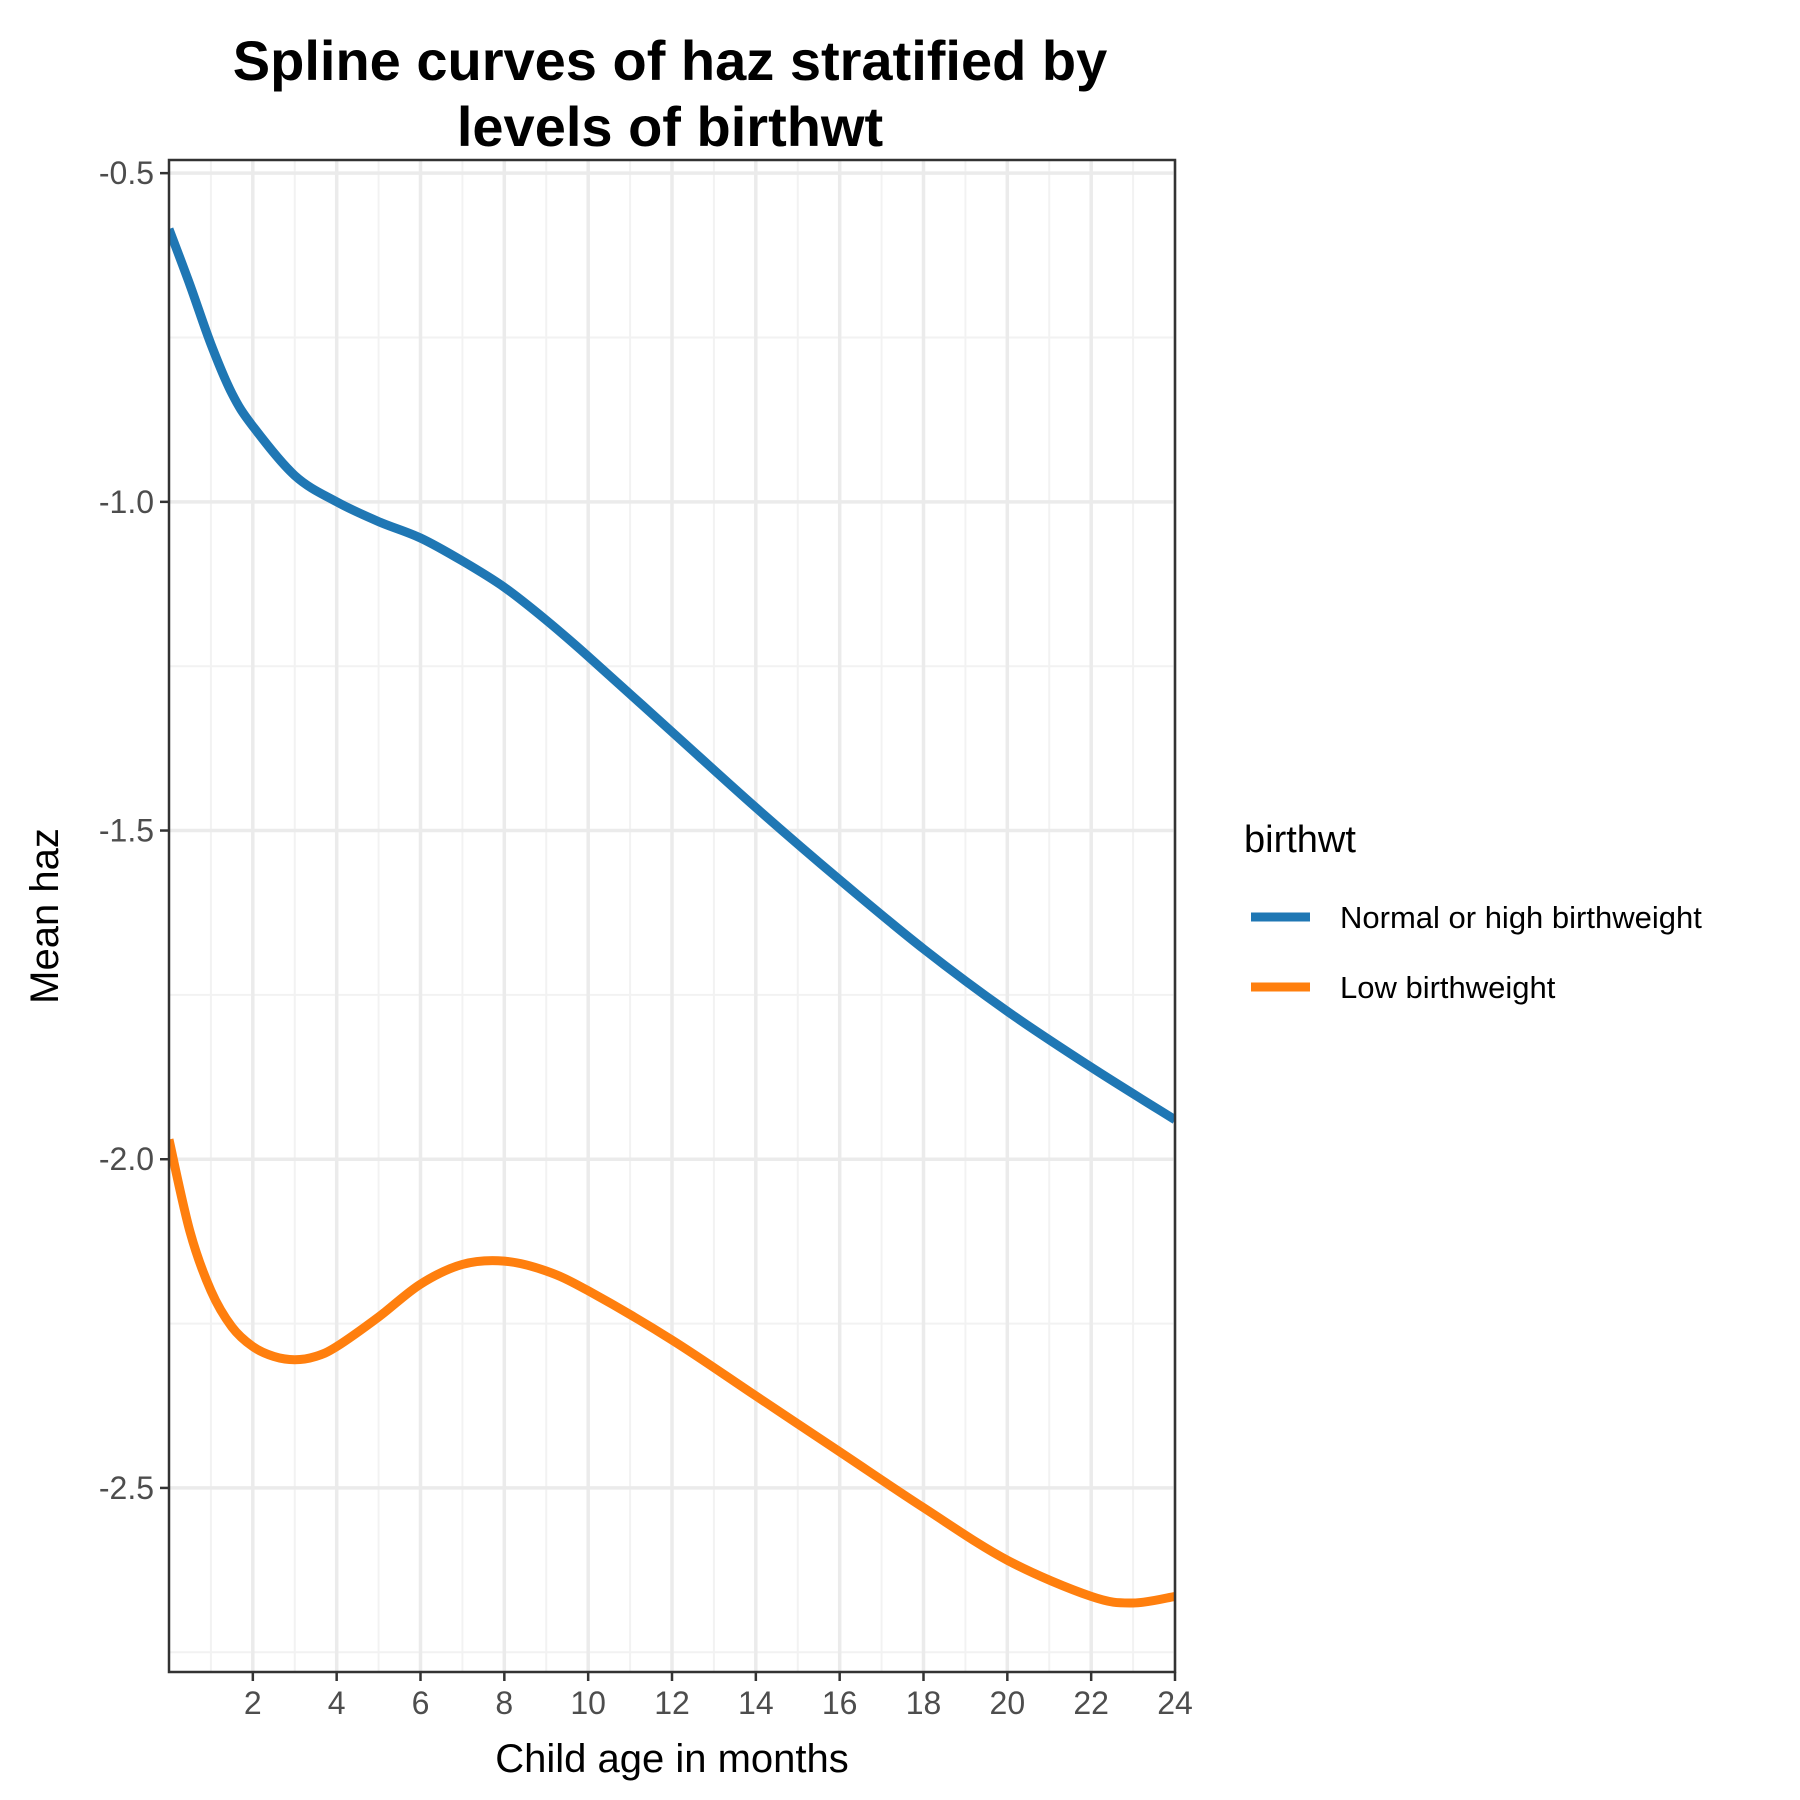 The width and height of the screenshot is (1800, 1800). I want to click on y-tick-label: -0.5, so click(126, 173).